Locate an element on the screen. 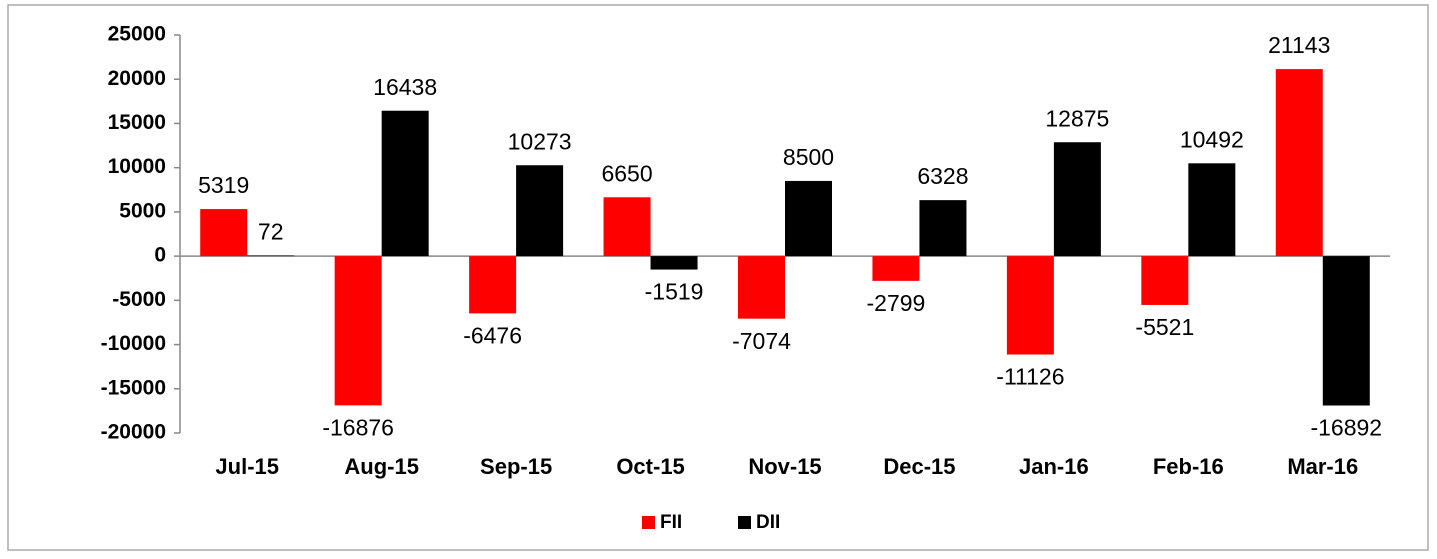 This screenshot has width=1437, height=559. data-label: 5319 is located at coordinates (223, 185).